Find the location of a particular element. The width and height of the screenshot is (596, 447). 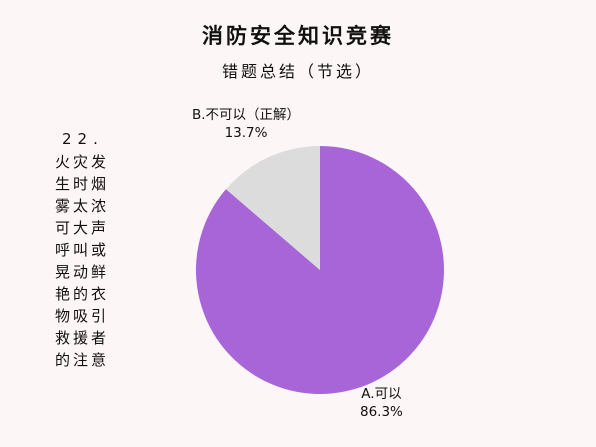

question-number: 22. is located at coordinates (83, 139).